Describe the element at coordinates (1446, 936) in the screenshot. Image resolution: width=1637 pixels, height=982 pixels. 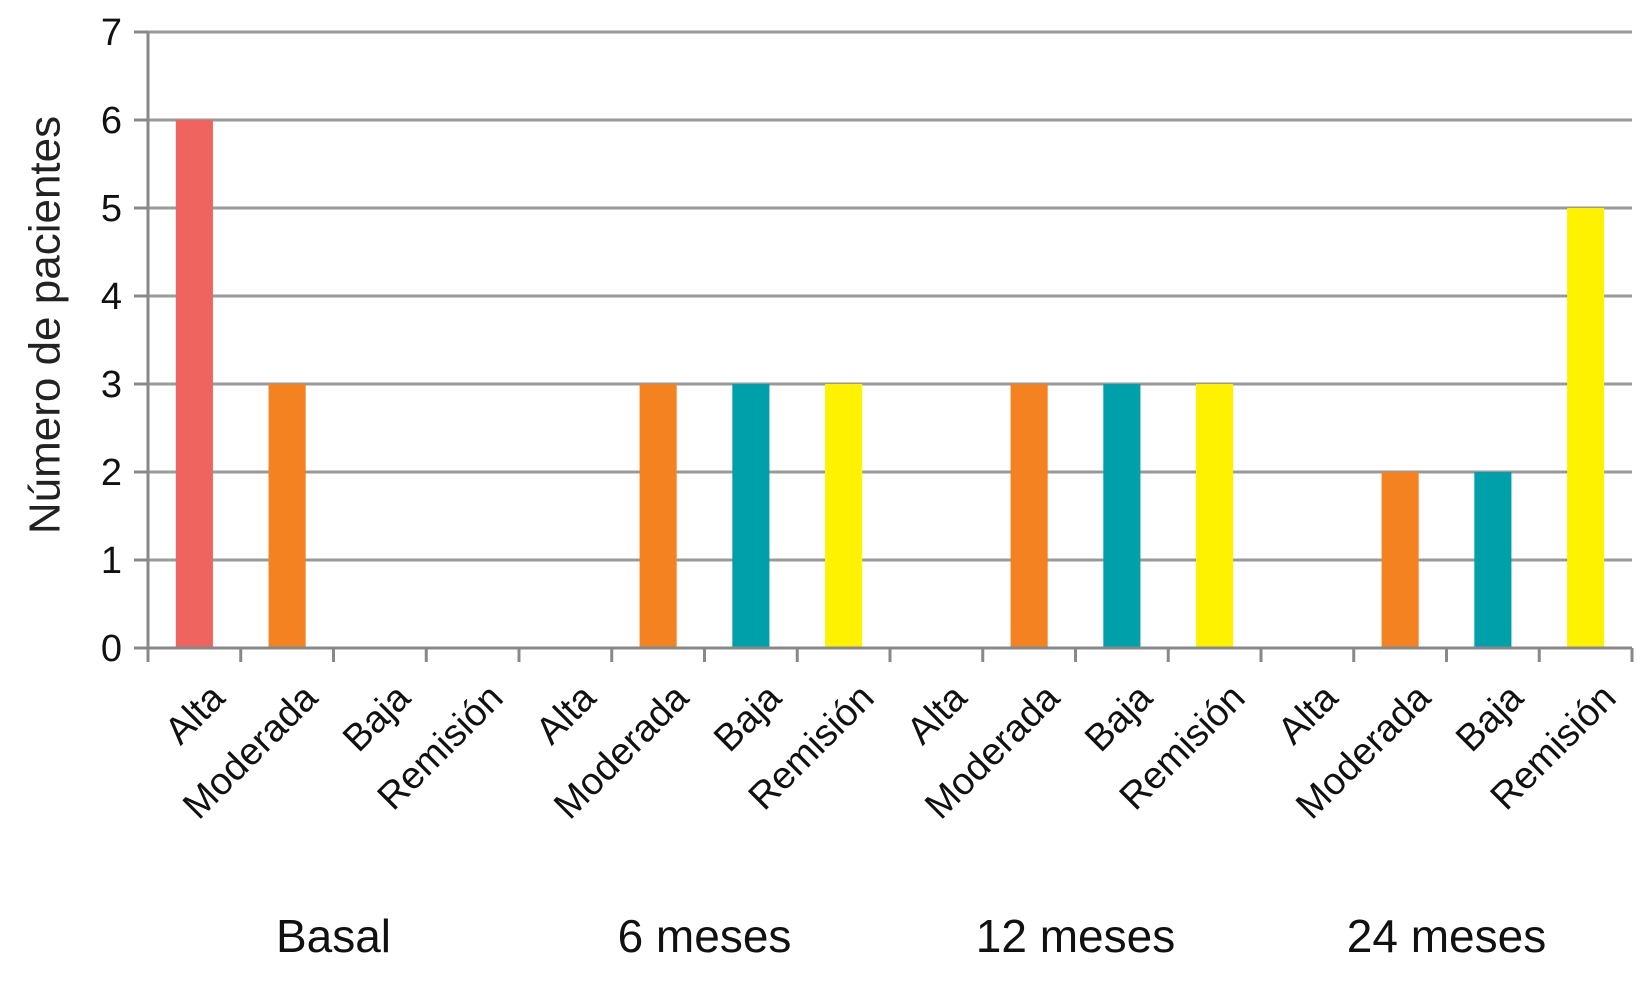
I see `x-group-label-3: 24 meses` at that location.